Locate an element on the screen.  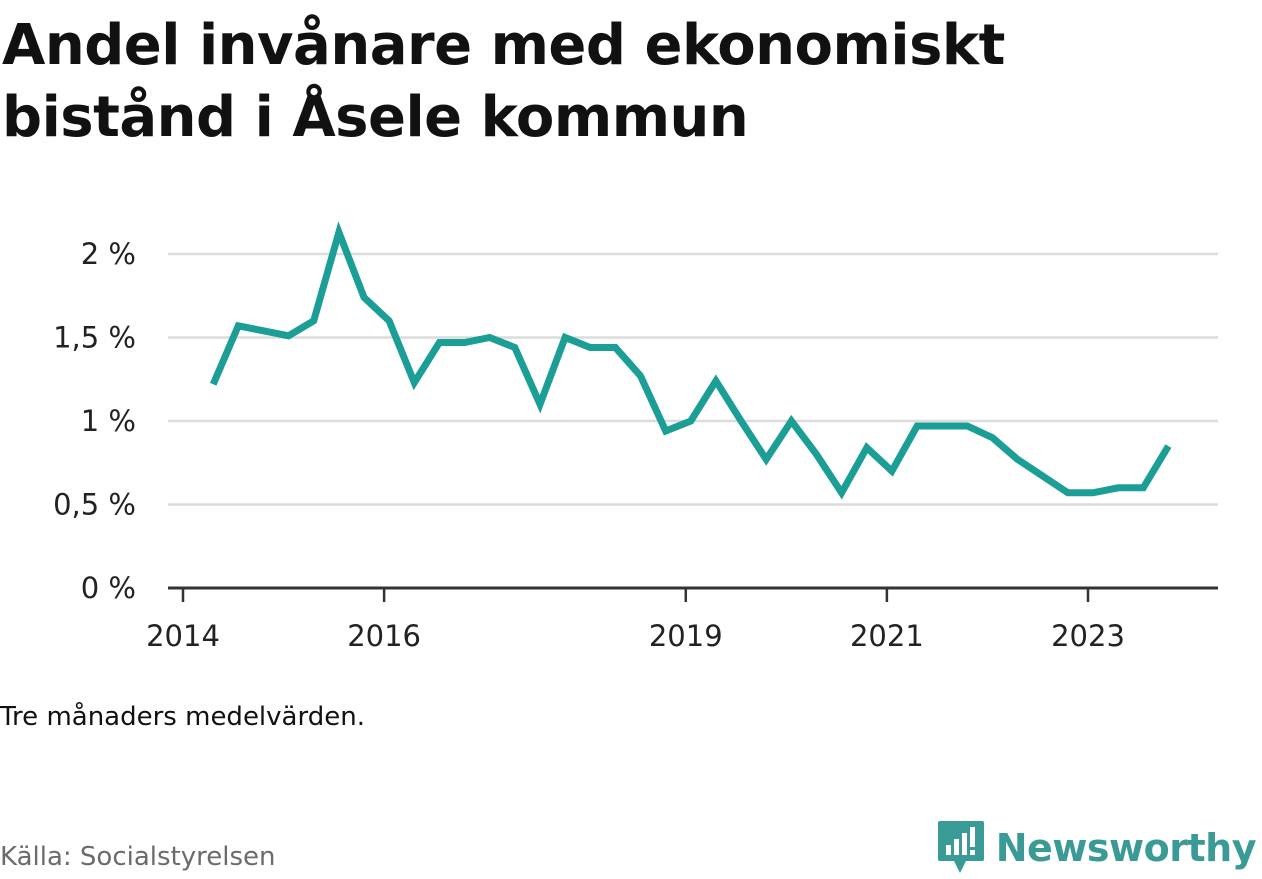
y-axis-ticks: 0 % 0,5 % 1 % 1,5 % 2 % is located at coordinates (94, 421).